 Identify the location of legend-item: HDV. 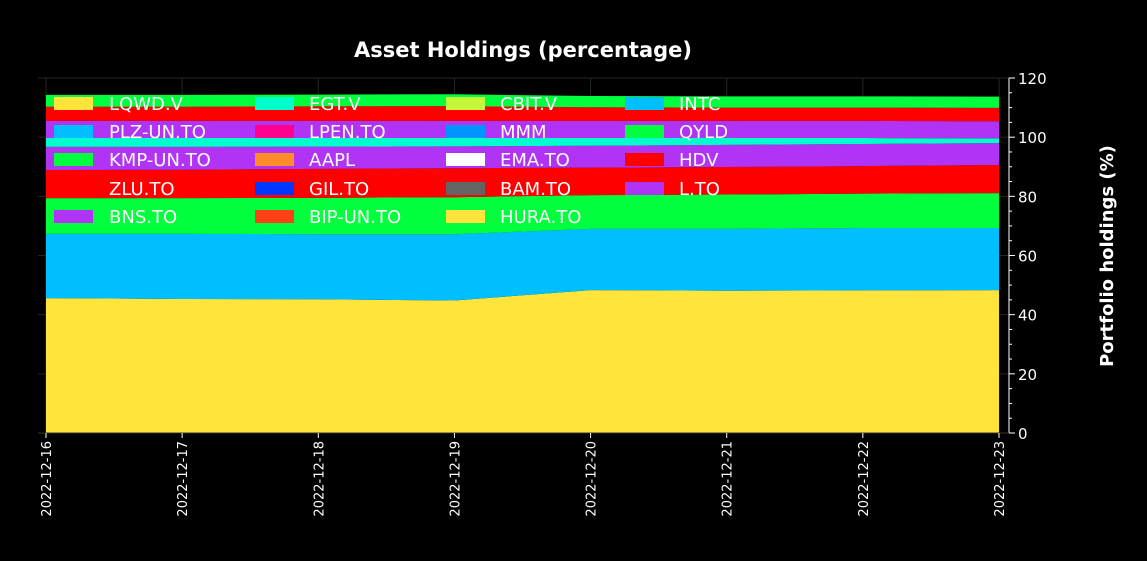
(672, 160).